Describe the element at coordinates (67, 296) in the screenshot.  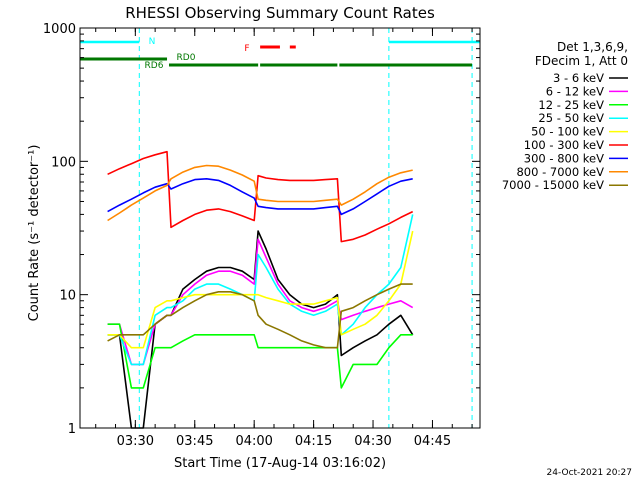
I see `y-tick-label-1: 10` at that location.